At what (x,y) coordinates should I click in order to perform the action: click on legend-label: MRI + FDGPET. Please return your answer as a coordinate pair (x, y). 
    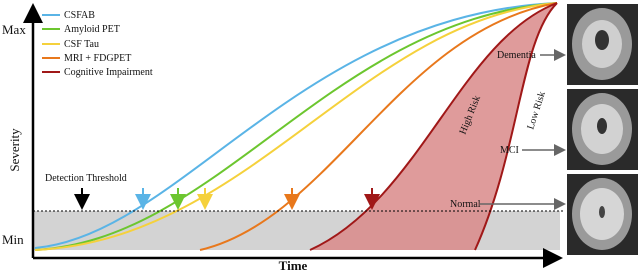
    Looking at the image, I should click on (97, 58).